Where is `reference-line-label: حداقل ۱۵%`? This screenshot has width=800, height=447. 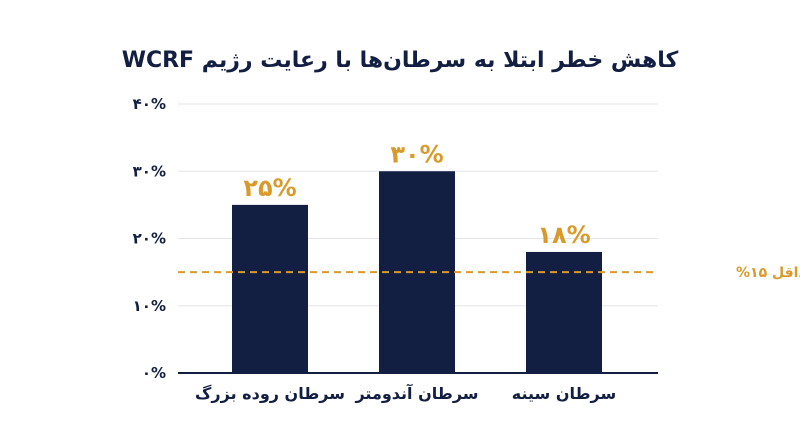 reference-line-label: حداقل ۱۵% is located at coordinates (768, 273).